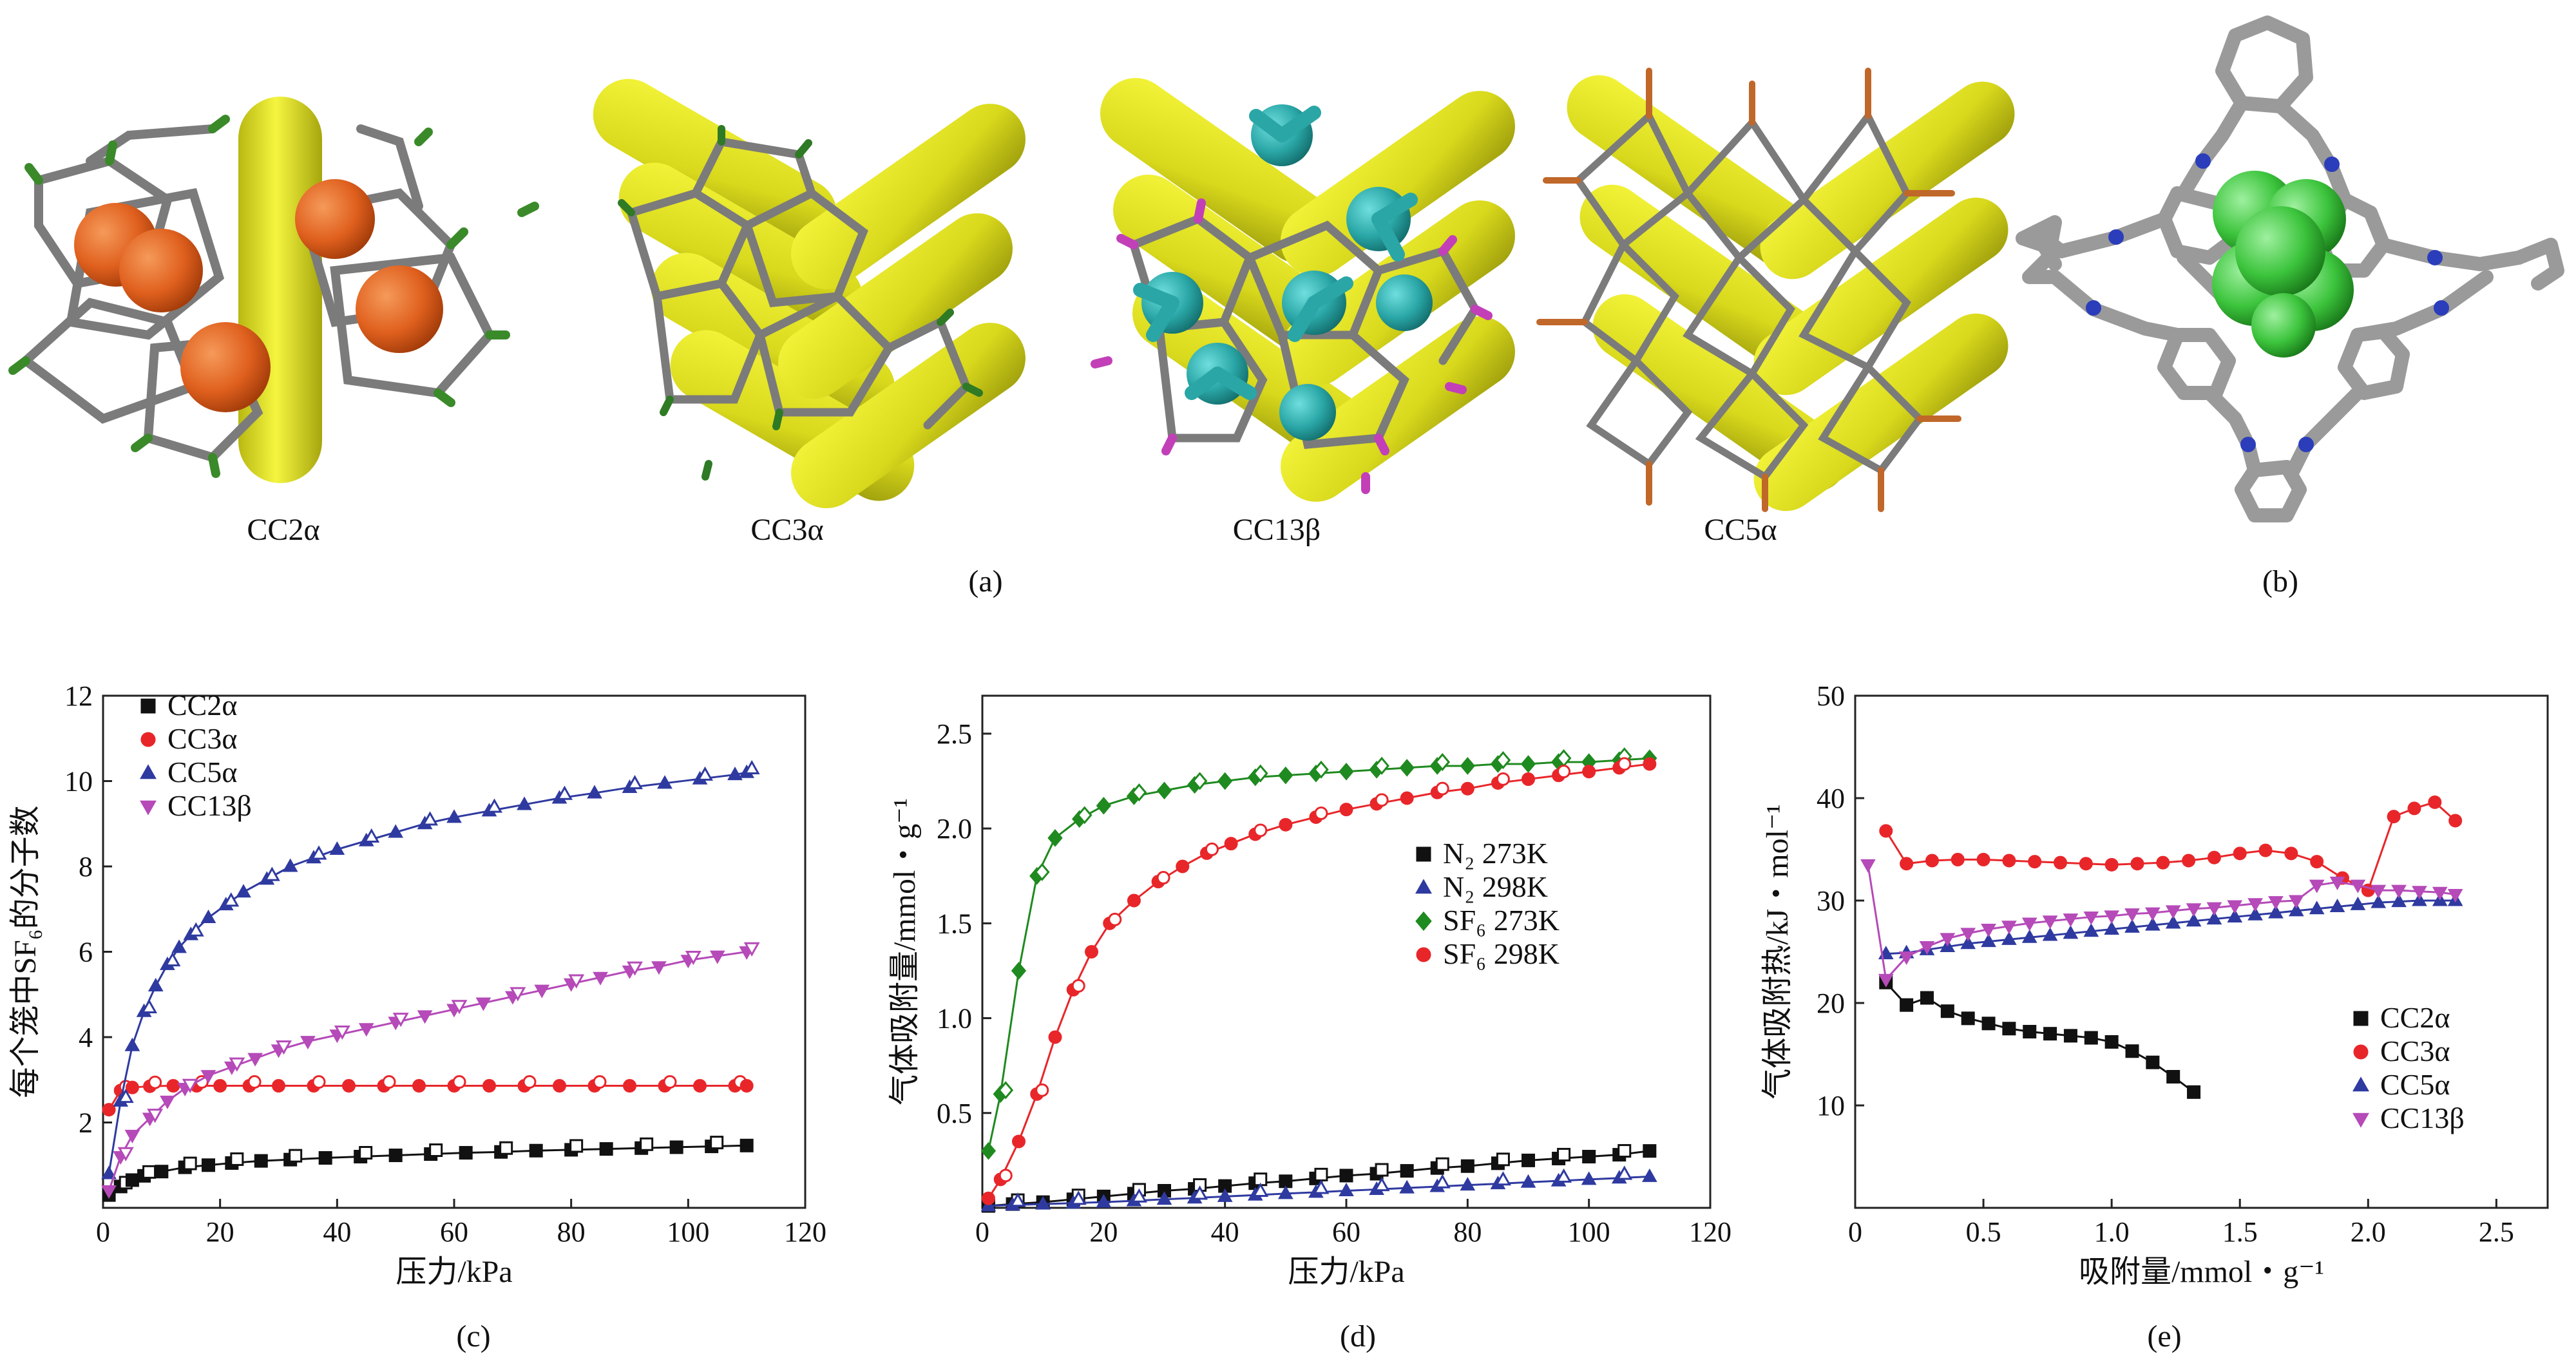 This screenshot has height=1356, width=2576. What do you see at coordinates (1495, 853) in the screenshot?
I see `legend-label: N₂ 273K` at bounding box center [1495, 853].